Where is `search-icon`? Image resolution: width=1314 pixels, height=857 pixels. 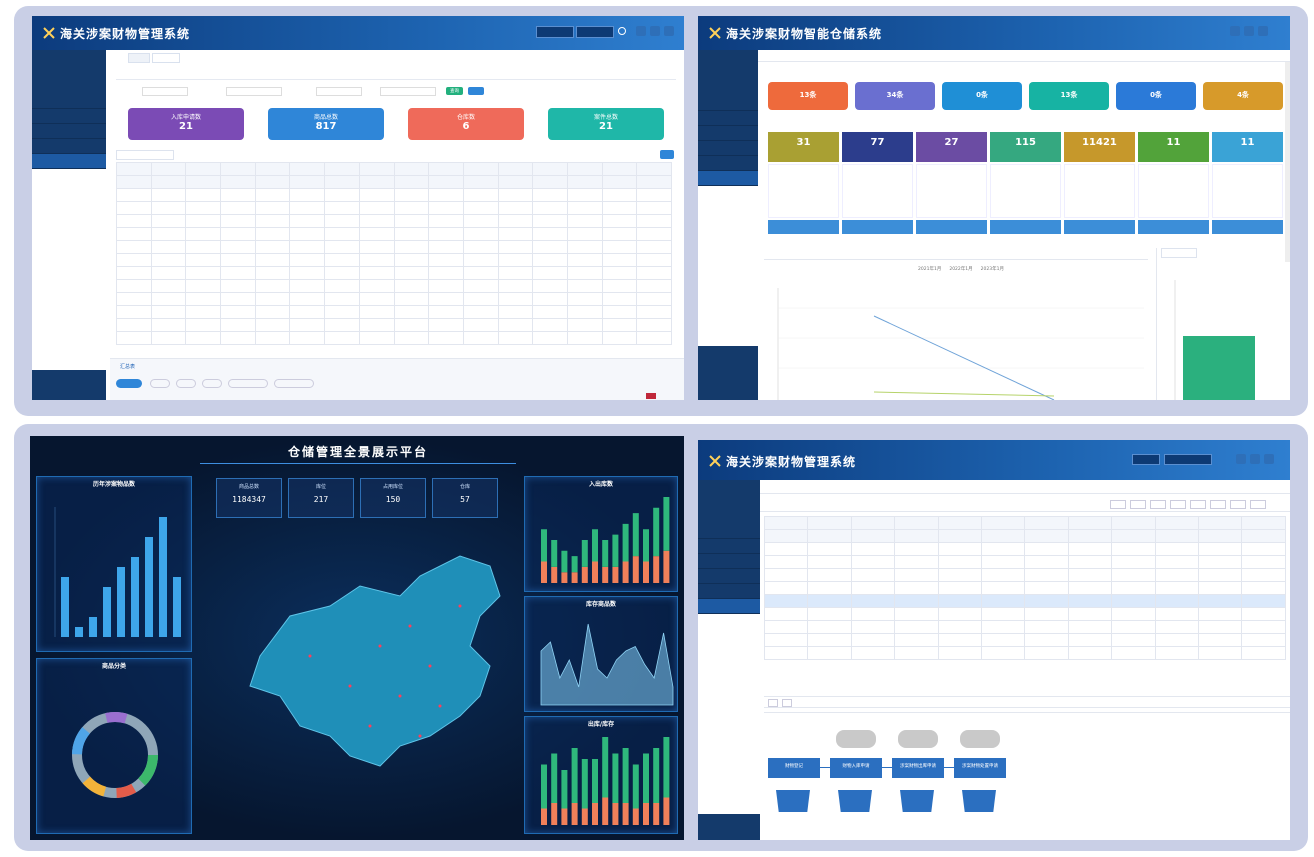 search-icon is located at coordinates (622, 31).